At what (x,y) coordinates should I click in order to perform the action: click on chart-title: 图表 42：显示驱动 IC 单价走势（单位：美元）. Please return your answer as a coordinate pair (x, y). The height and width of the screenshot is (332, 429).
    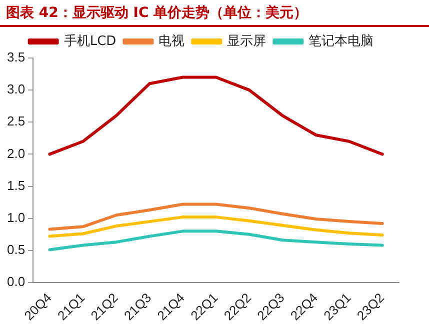
    Looking at the image, I should click on (214, 13).